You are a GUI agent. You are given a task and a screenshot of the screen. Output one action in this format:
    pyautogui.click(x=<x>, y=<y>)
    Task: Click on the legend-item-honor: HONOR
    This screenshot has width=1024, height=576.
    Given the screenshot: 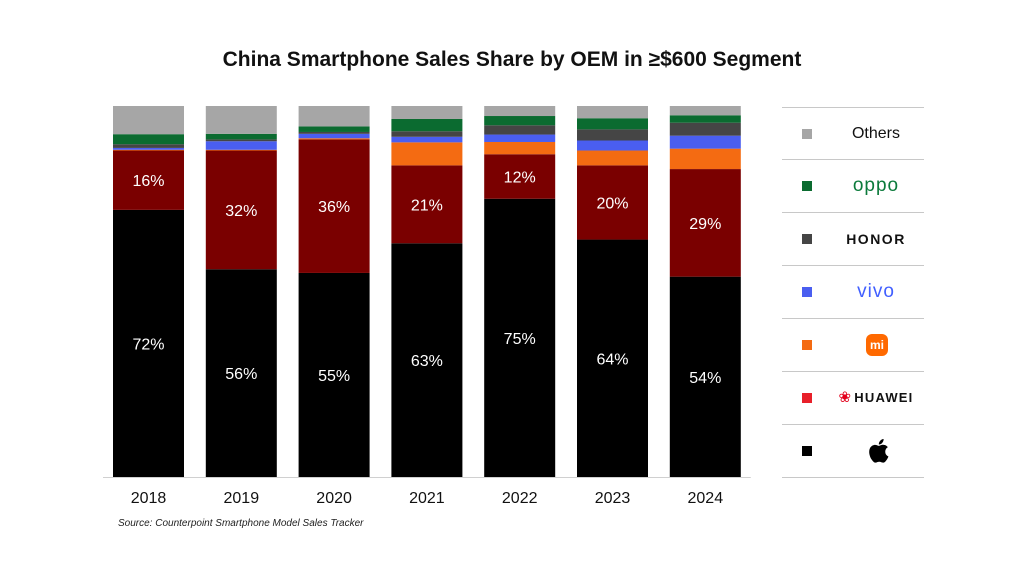 What is the action you would take?
    pyautogui.click(x=853, y=239)
    